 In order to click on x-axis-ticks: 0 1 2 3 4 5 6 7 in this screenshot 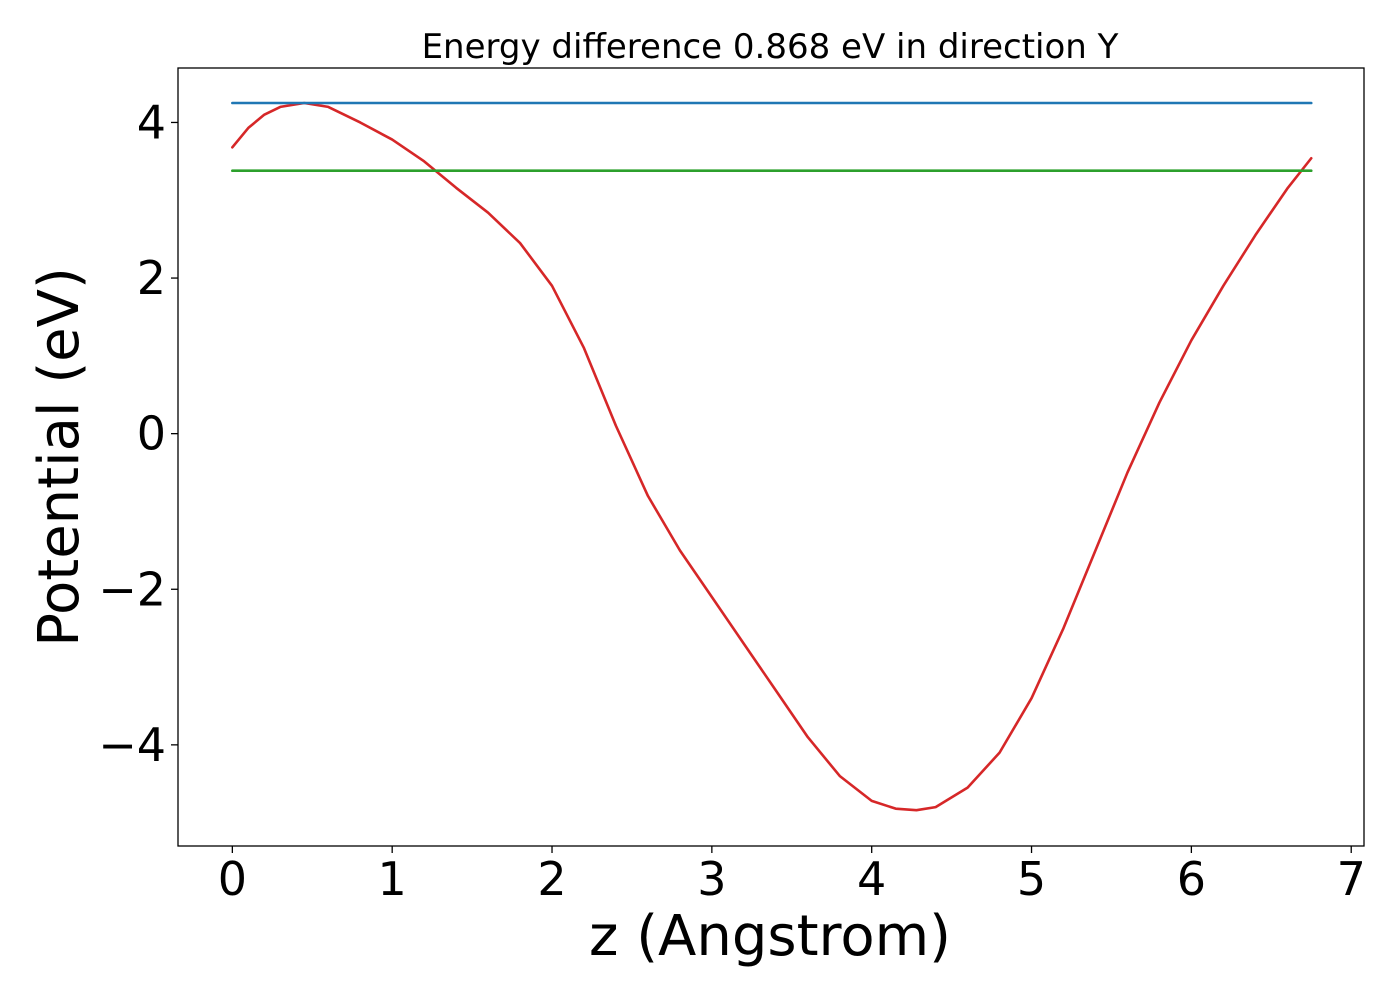, I will do `click(792, 876)`.